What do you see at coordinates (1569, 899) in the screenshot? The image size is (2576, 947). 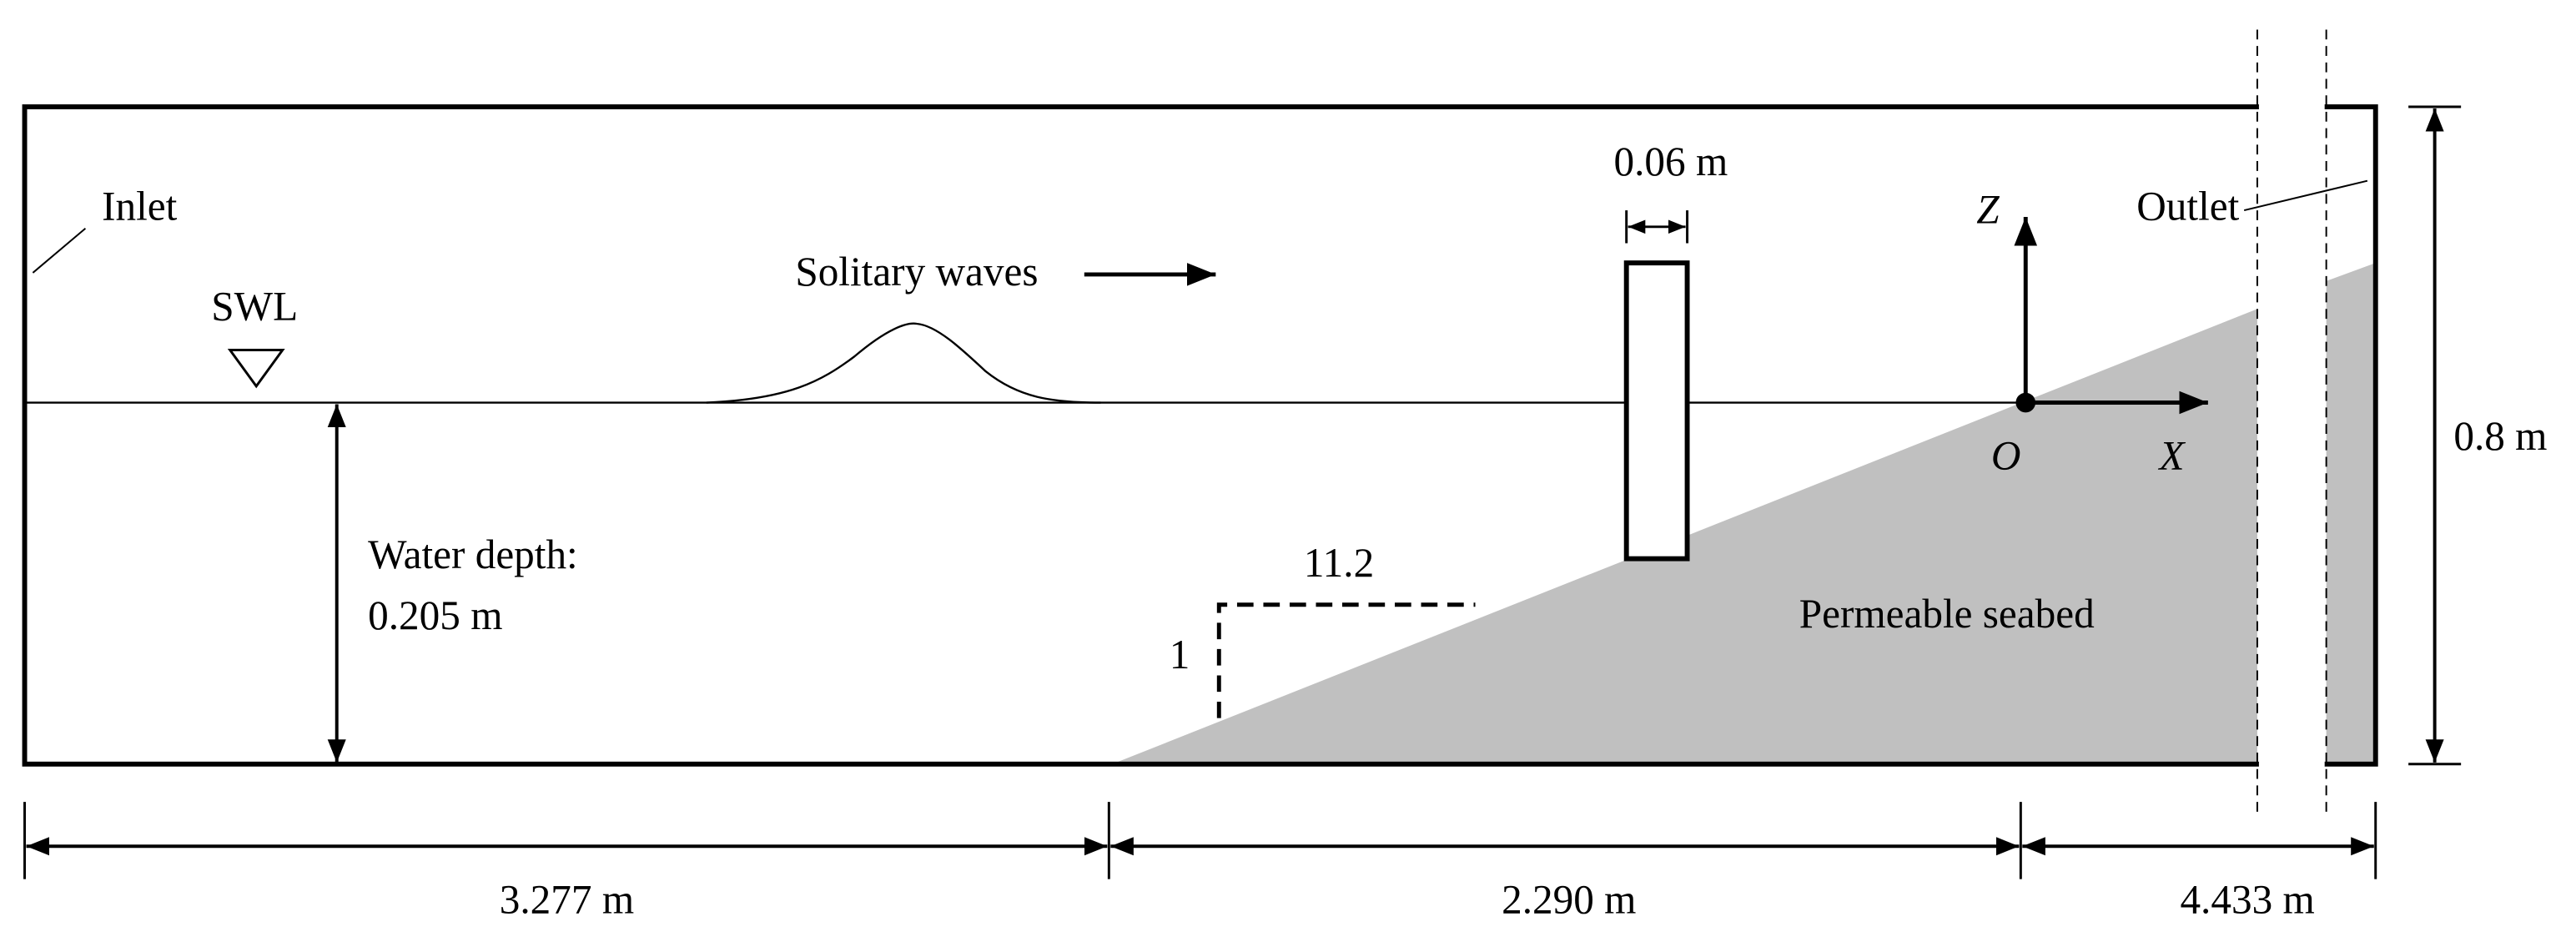 I see `length-slope: 2.290 m` at bounding box center [1569, 899].